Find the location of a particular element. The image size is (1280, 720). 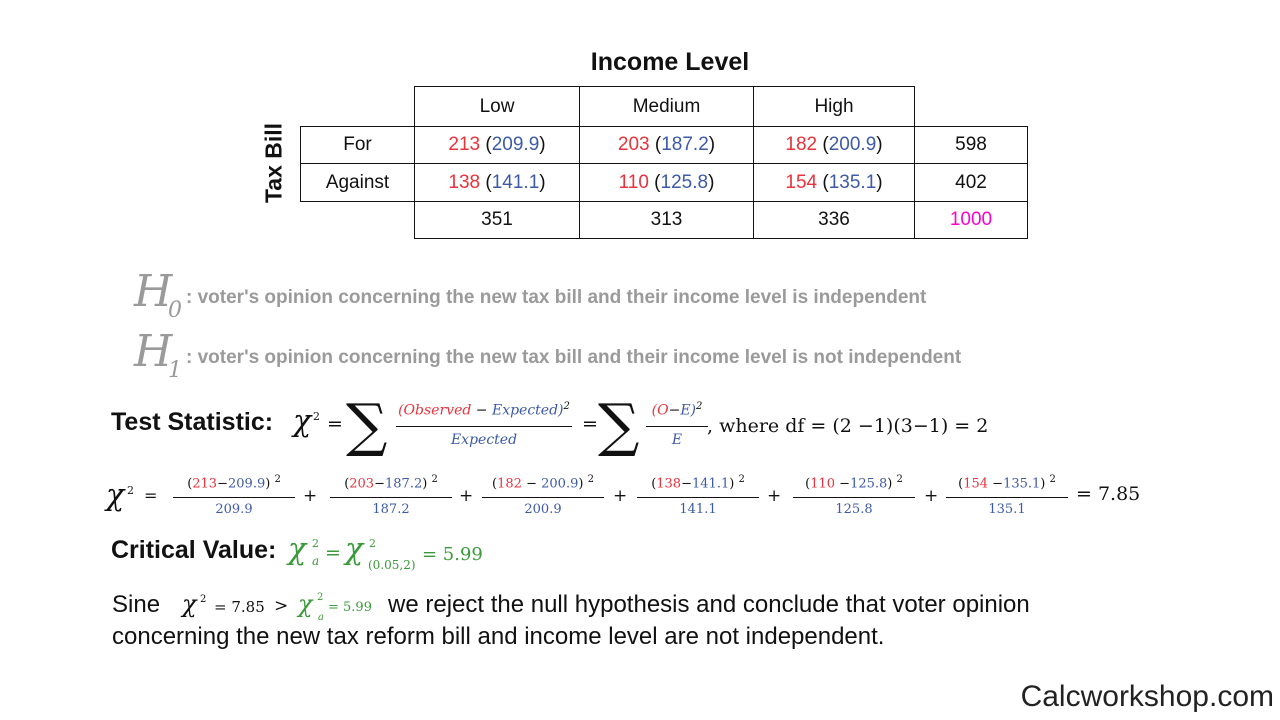

formula-numerator: (Observed − Expected)2 is located at coordinates (484, 410).